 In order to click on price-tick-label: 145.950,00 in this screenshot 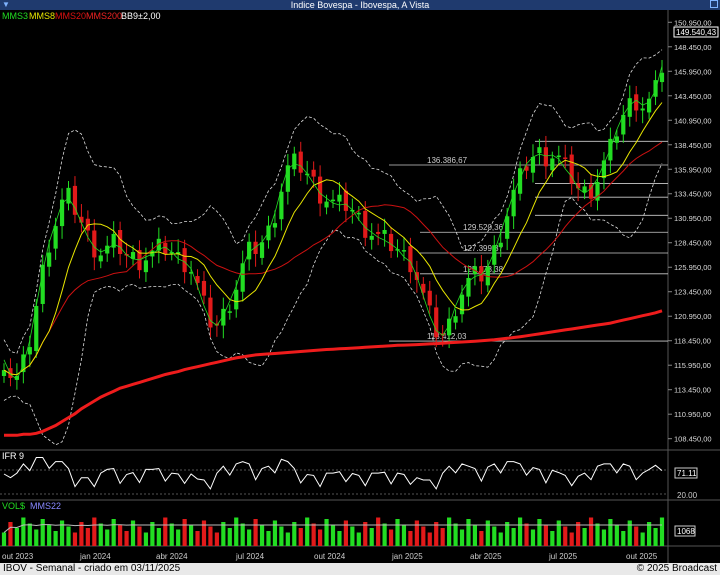, I will do `click(693, 71)`.